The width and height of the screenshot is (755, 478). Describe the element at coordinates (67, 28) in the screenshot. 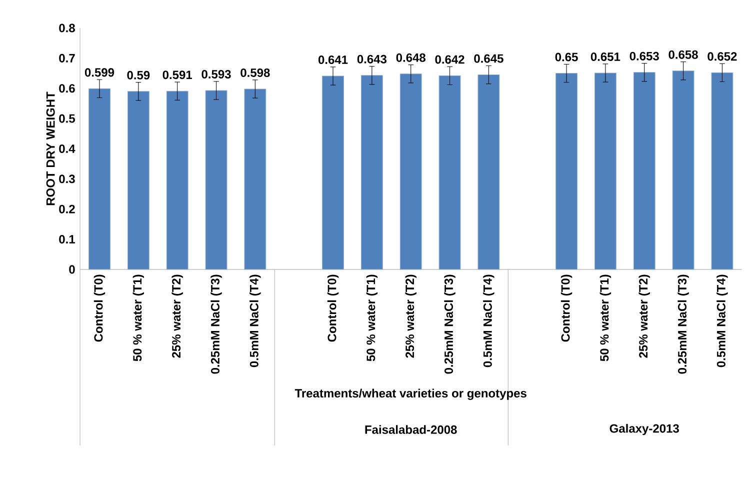

I see `y-tick-label: 0.8` at that location.